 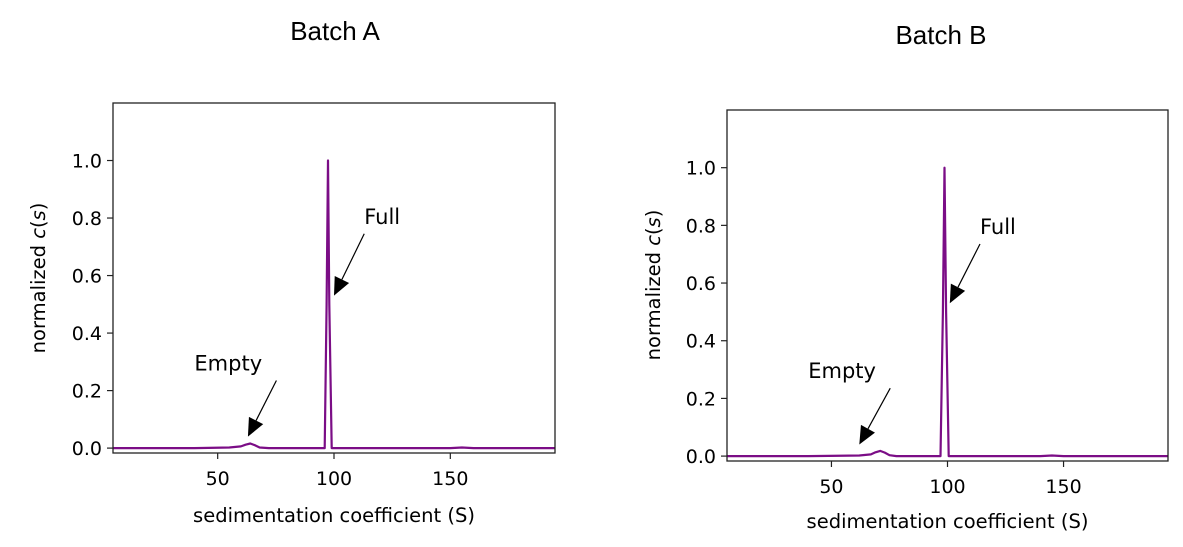 What do you see at coordinates (941, 35) in the screenshot?
I see `chart-title-batch-b: Batch B` at bounding box center [941, 35].